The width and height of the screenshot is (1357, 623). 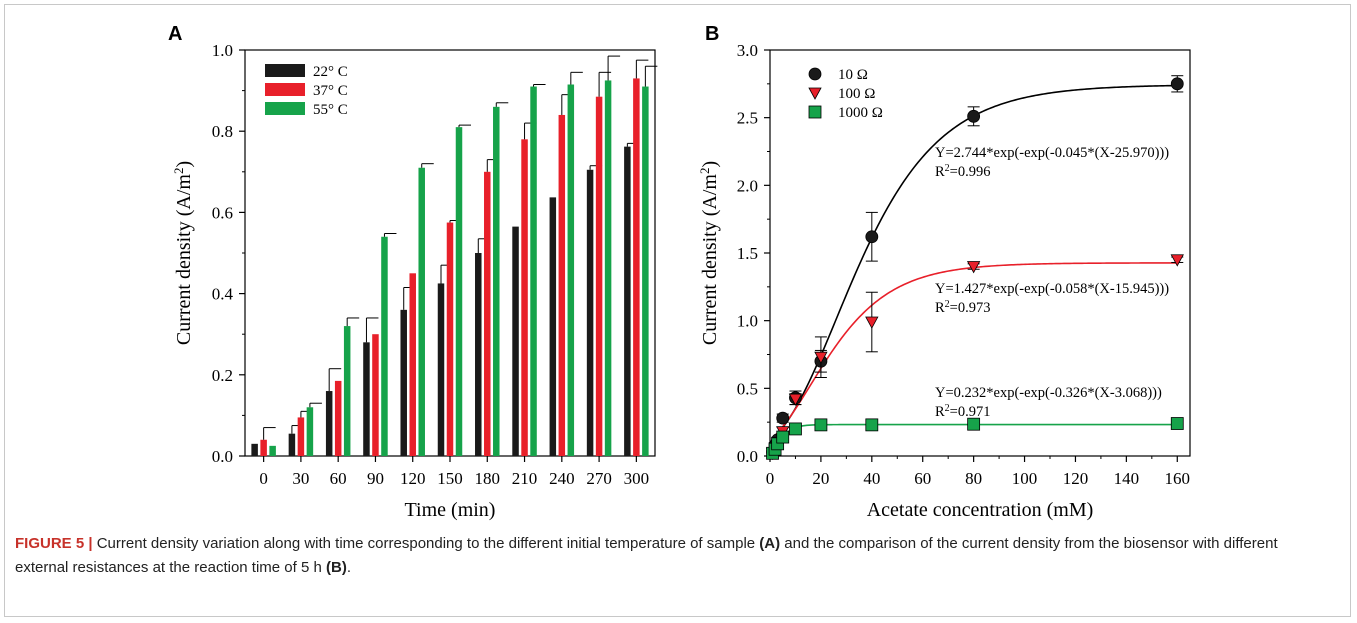 What do you see at coordinates (222, 212) in the screenshot?
I see `panel-a-ytick-label: 0.6` at bounding box center [222, 212].